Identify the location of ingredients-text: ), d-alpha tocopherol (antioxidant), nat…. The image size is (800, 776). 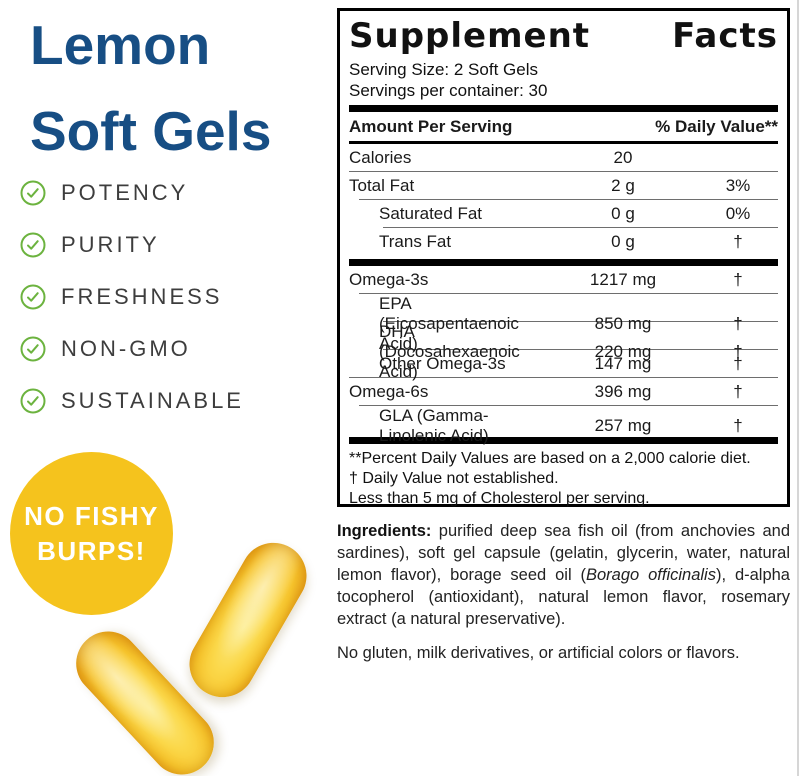
(563, 597).